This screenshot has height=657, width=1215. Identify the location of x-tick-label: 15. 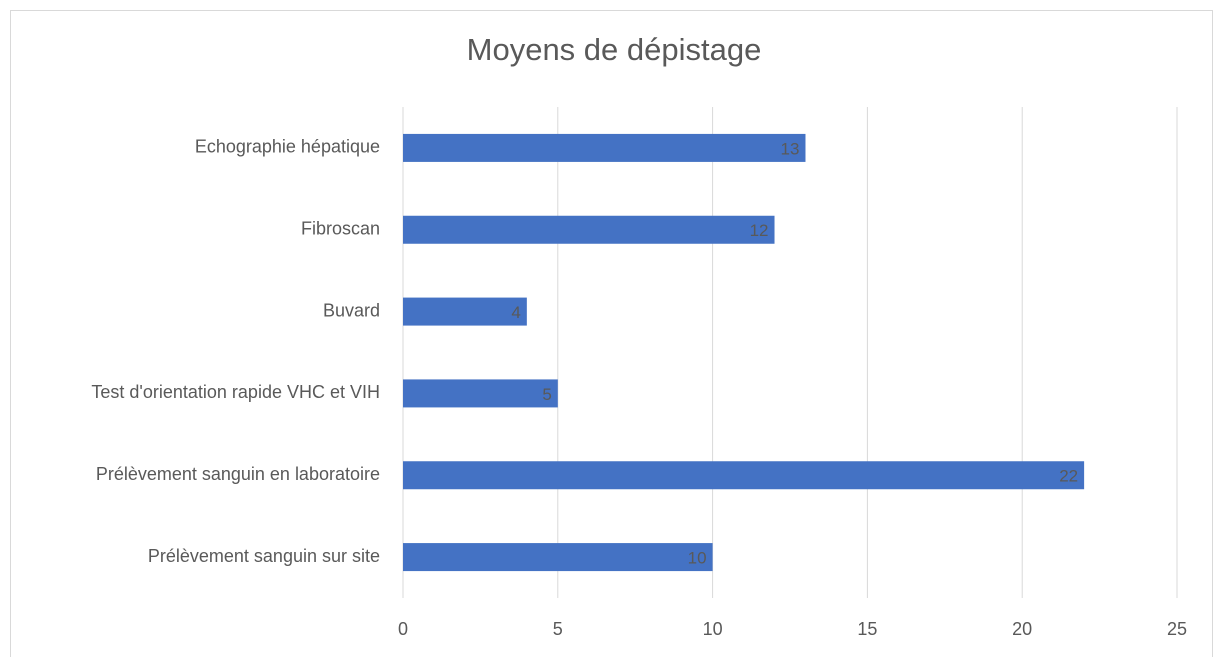
(867, 629).